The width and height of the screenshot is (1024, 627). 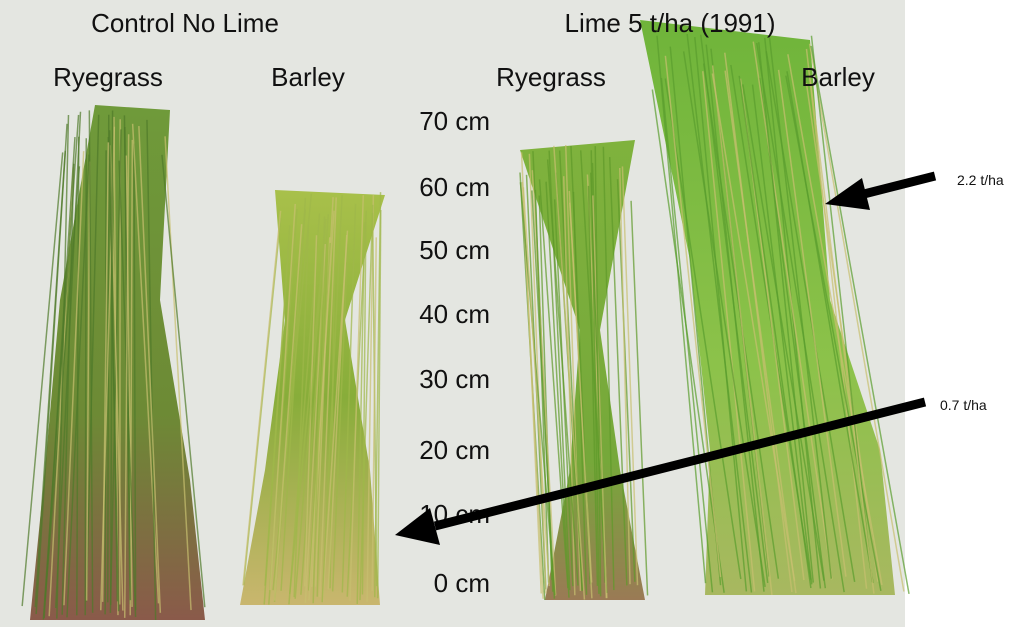 I want to click on scale-label: 20 cm, so click(x=454, y=450).